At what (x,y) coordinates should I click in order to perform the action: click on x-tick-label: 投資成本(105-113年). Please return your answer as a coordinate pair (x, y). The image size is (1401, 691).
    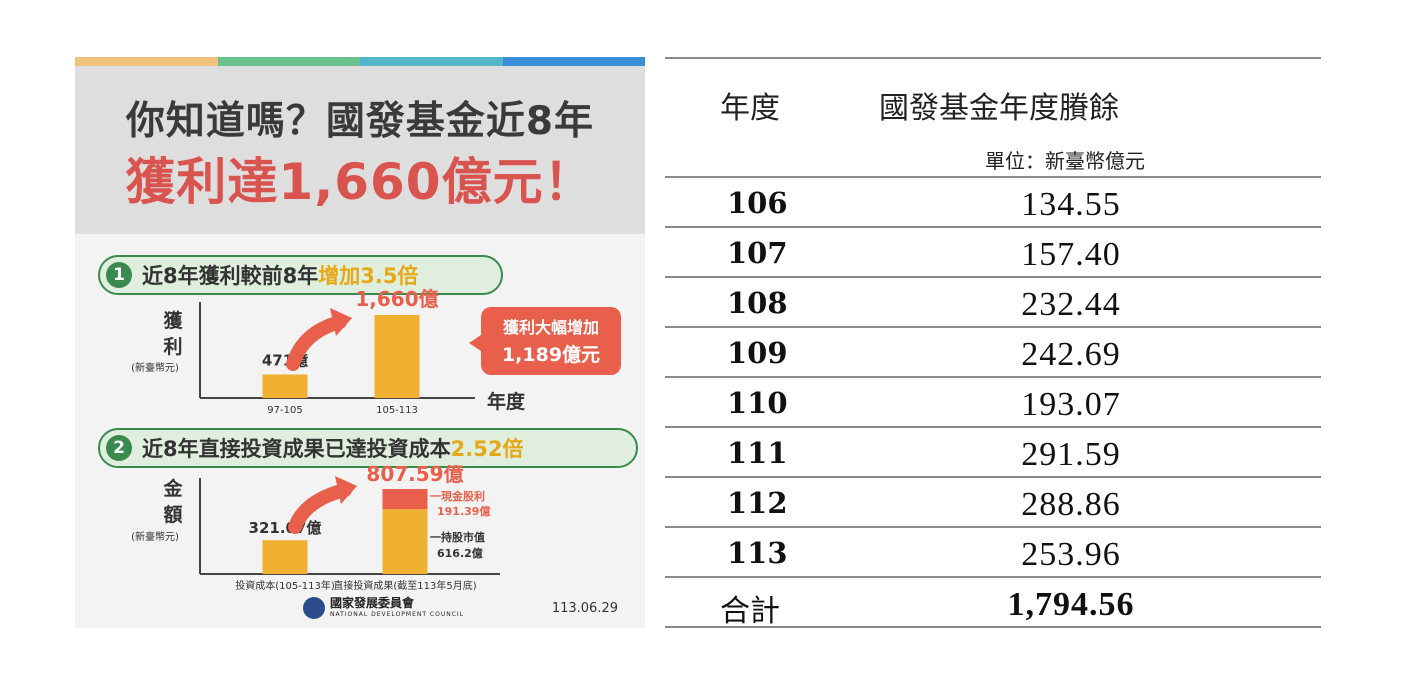
    Looking at the image, I should click on (285, 585).